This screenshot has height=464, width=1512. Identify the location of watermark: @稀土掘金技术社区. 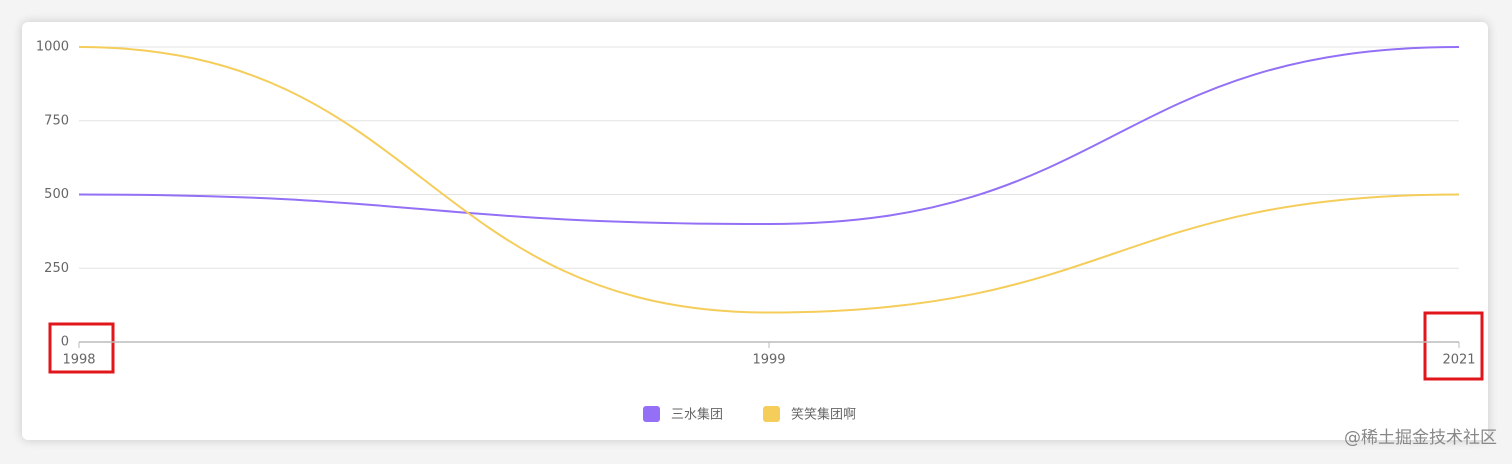
(1420, 438).